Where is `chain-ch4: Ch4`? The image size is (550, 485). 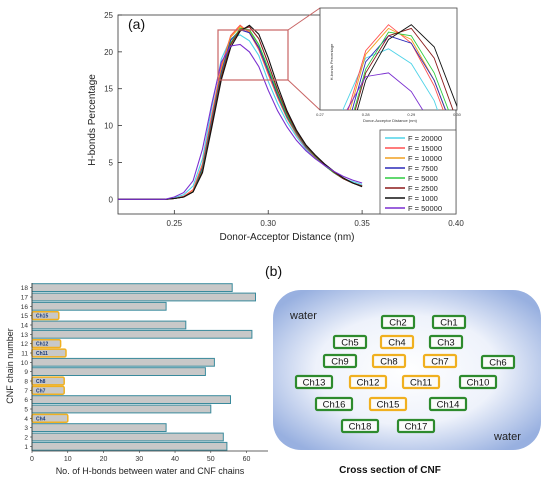
chain-ch4: Ch4 is located at coordinates (397, 342).